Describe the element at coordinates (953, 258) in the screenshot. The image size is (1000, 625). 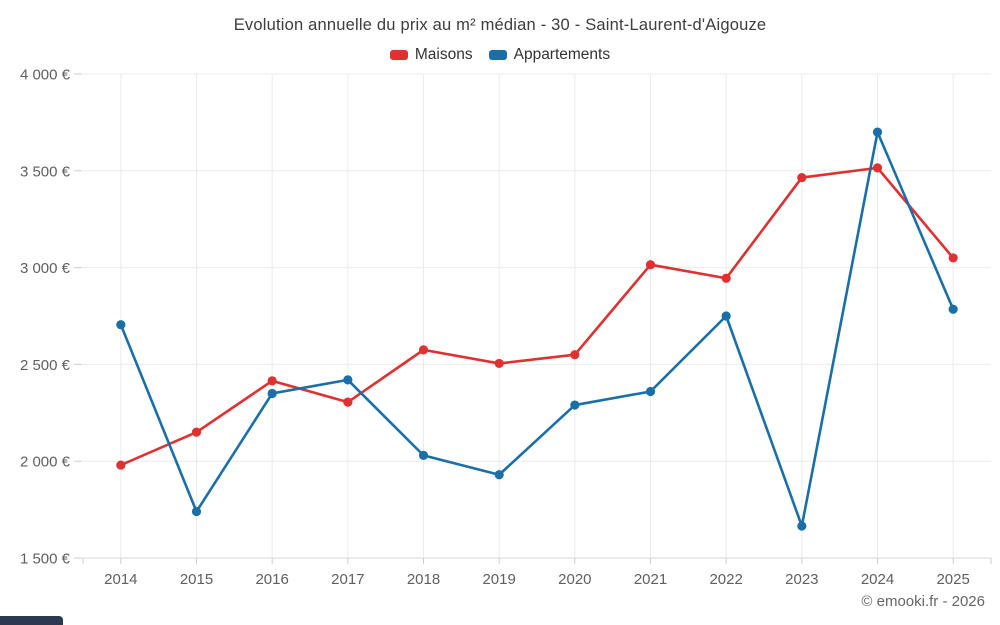
I see `data-point-maisons-2025` at that location.